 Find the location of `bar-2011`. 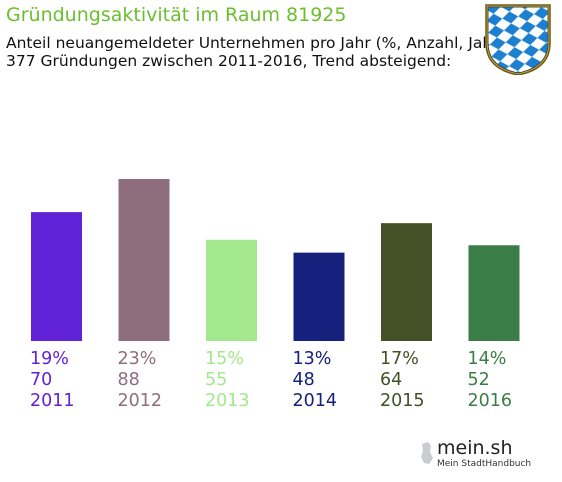

bar-2011 is located at coordinates (56, 276).